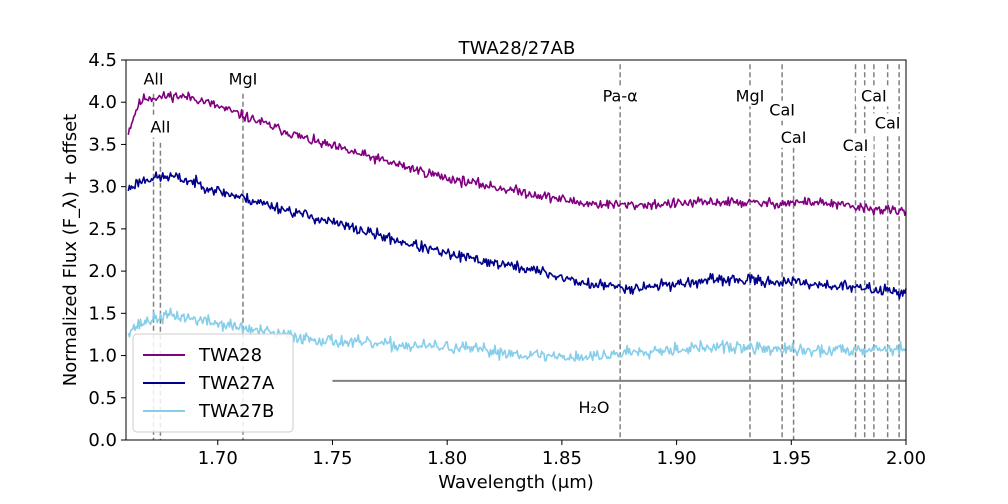  What do you see at coordinates (562, 458) in the screenshot?
I see `x-tick-label: 1.85` at bounding box center [562, 458].